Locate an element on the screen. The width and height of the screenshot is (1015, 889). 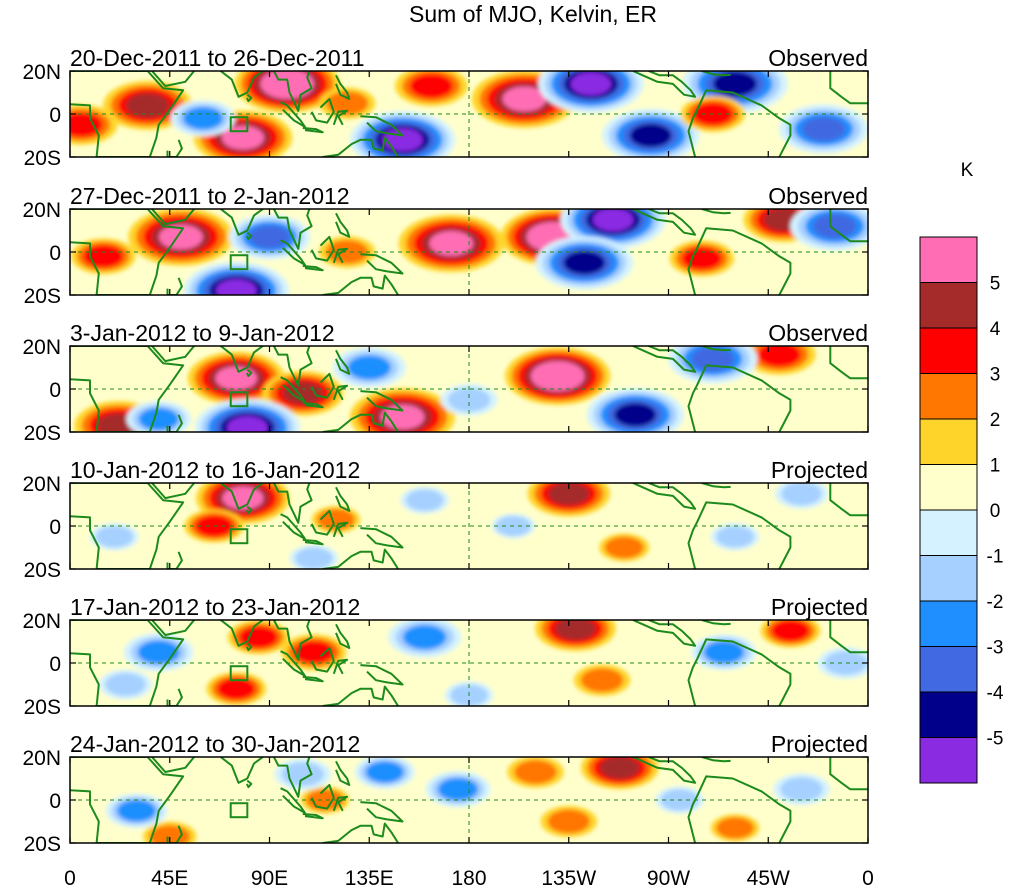
coastline-sumatra is located at coordinates (293, 663).